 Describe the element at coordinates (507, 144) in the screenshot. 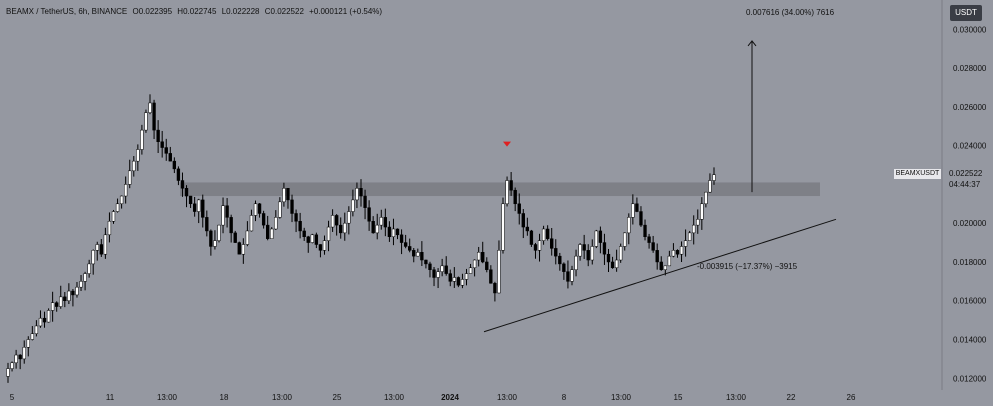

I see `red-triangle-marker` at that location.